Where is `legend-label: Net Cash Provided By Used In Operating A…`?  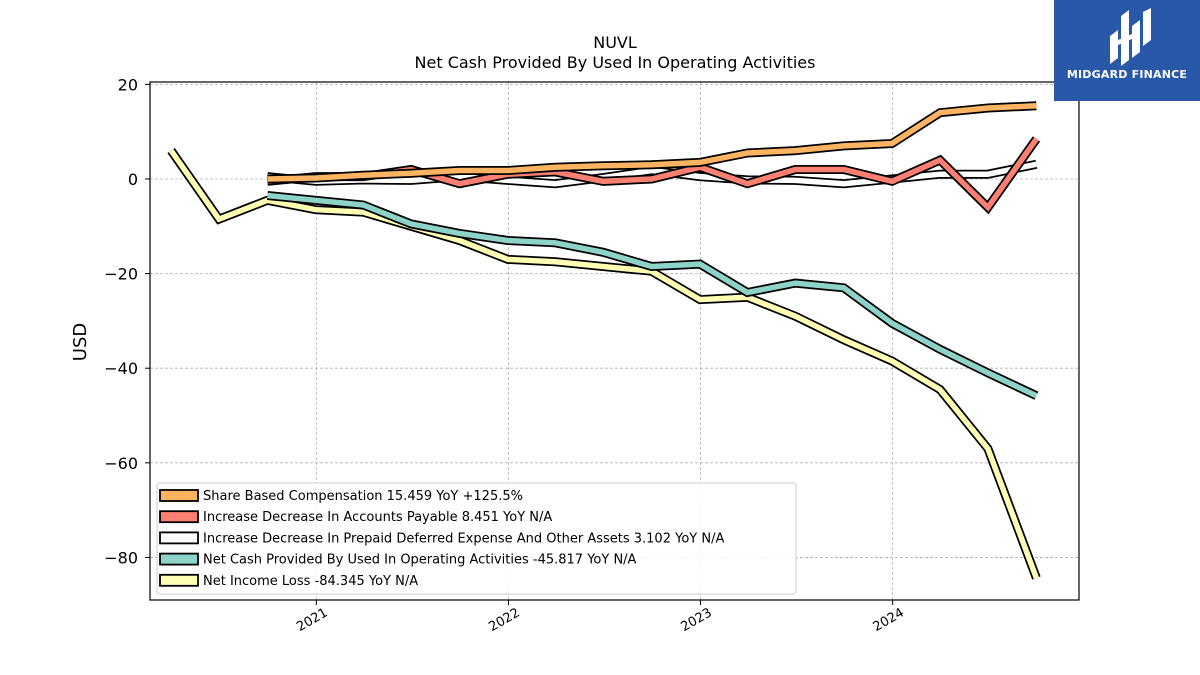 legend-label: Net Cash Provided By Used In Operating A… is located at coordinates (420, 560).